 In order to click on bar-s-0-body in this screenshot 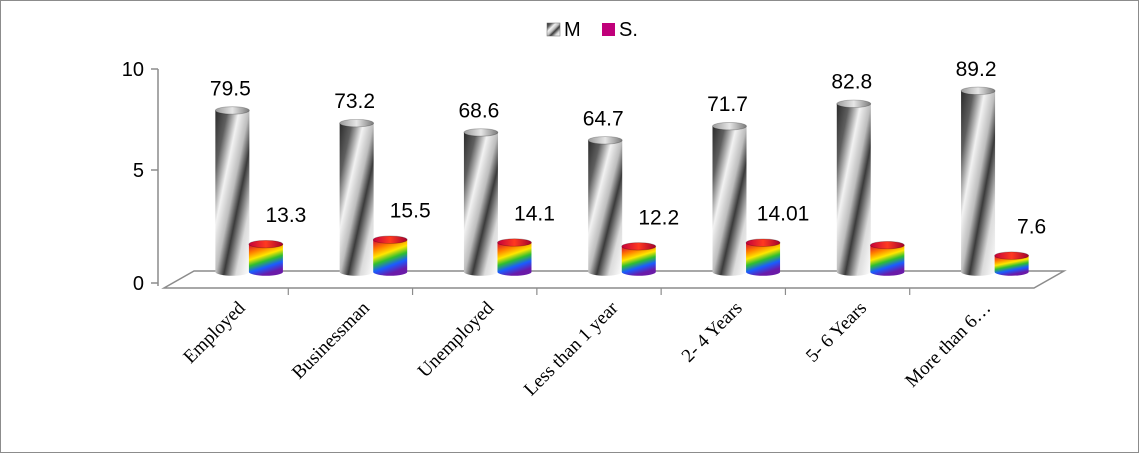, I will do `click(265, 260)`.